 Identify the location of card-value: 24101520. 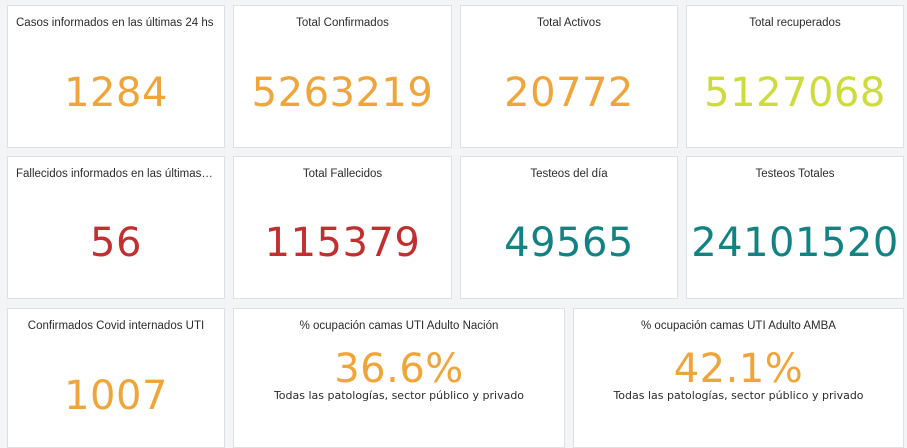
(795, 243).